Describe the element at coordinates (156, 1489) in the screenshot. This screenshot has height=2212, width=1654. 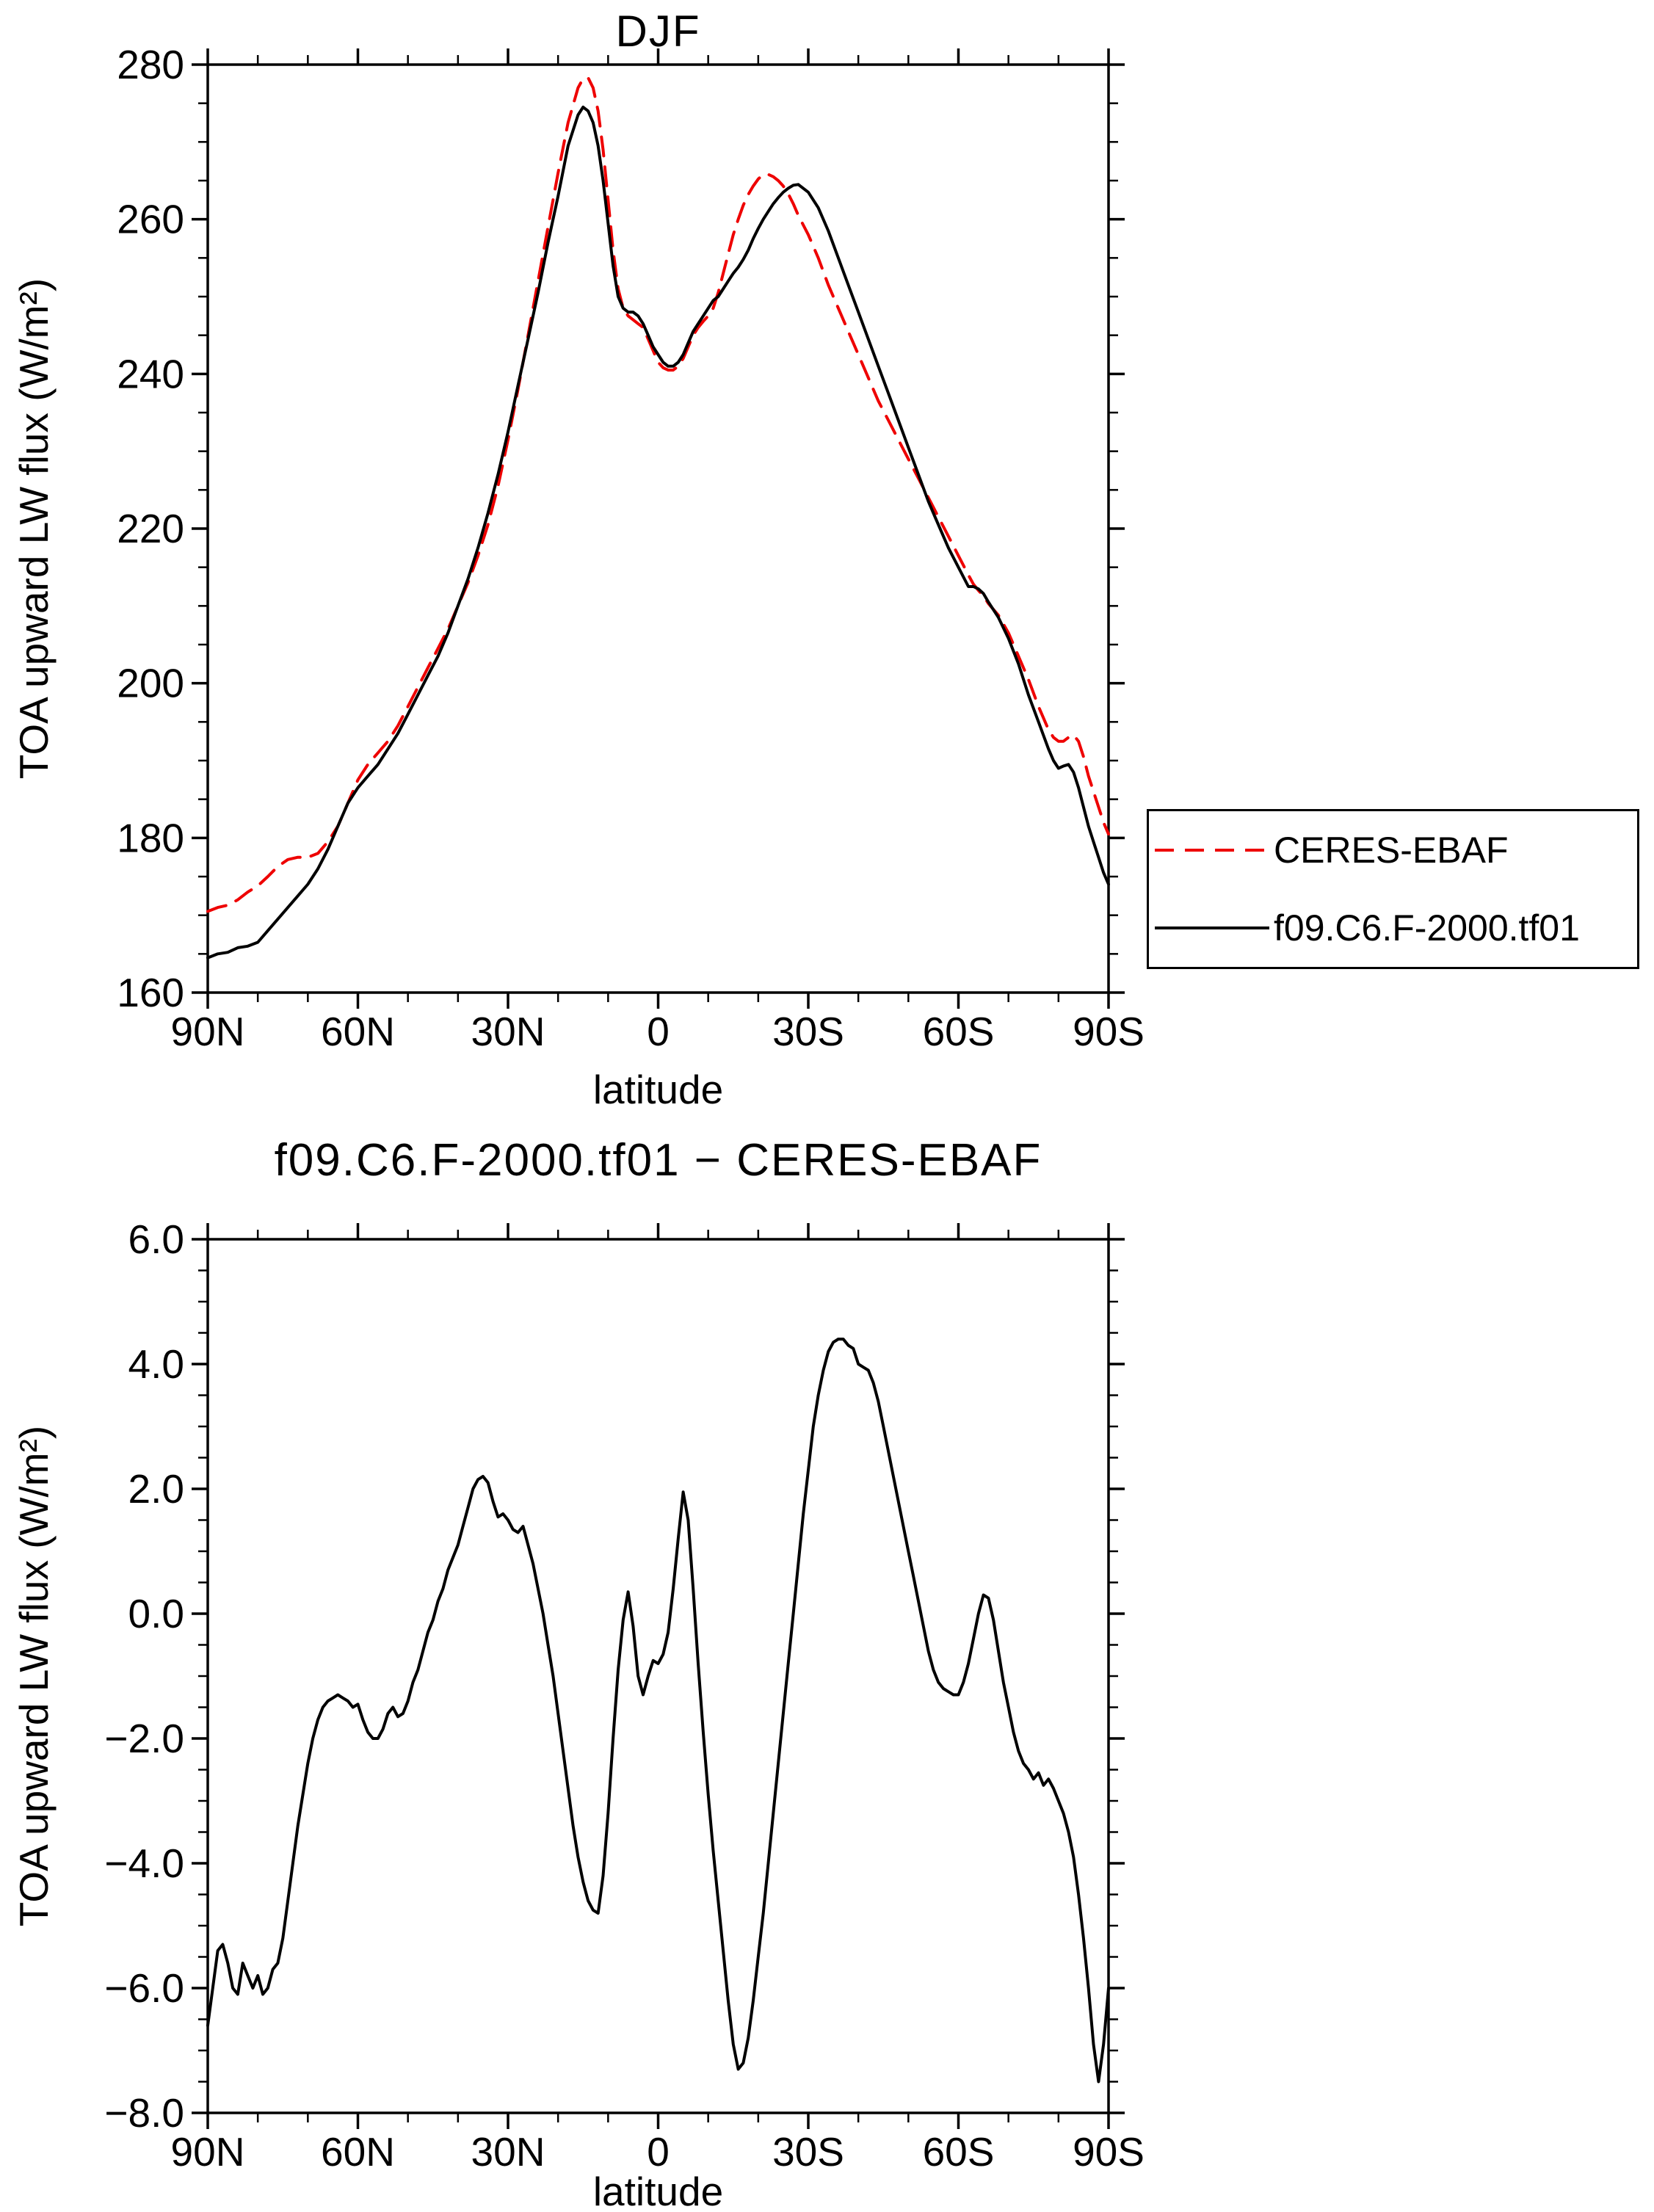
I see `bottom-y-tick-label: 2.0` at that location.